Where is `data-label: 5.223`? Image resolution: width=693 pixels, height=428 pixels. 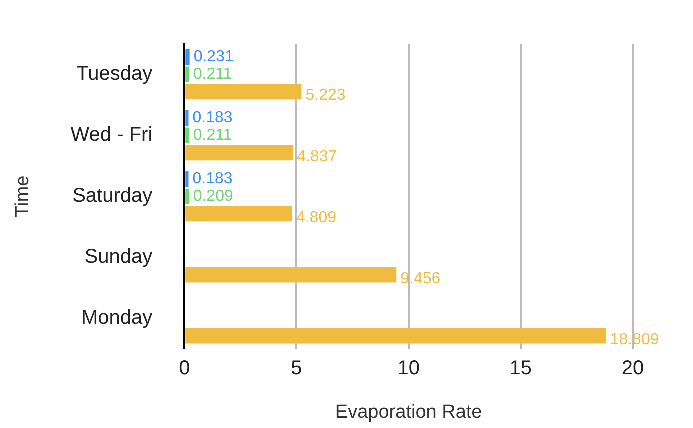
data-label: 5.223 is located at coordinates (326, 95).